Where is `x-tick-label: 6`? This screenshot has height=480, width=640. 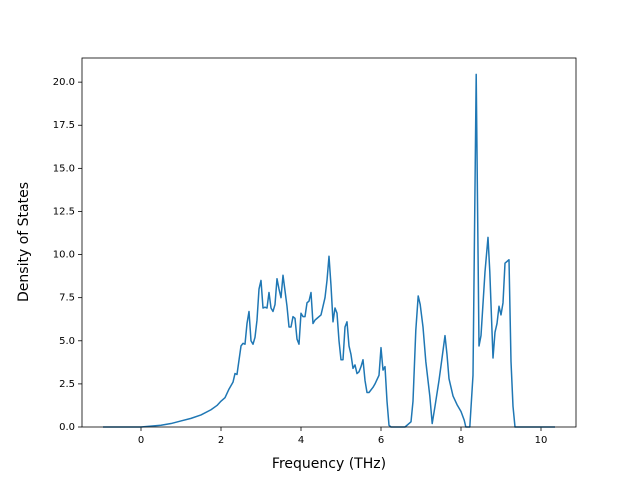
x-tick-label: 6 is located at coordinates (381, 440).